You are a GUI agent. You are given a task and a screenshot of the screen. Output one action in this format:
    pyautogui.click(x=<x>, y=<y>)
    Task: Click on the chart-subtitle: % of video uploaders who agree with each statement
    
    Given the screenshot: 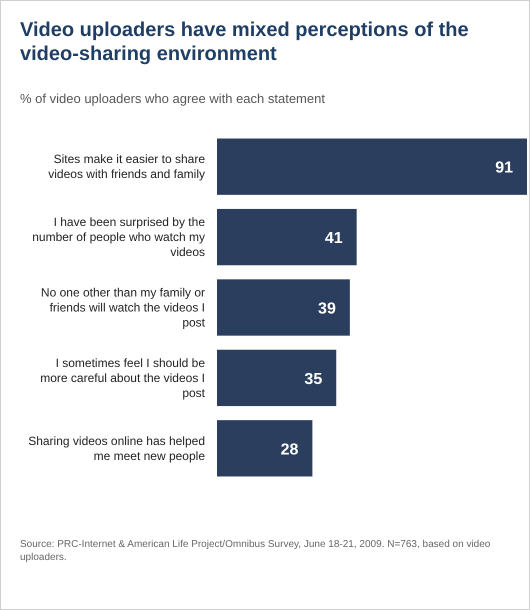 What is the action you would take?
    pyautogui.click(x=173, y=98)
    